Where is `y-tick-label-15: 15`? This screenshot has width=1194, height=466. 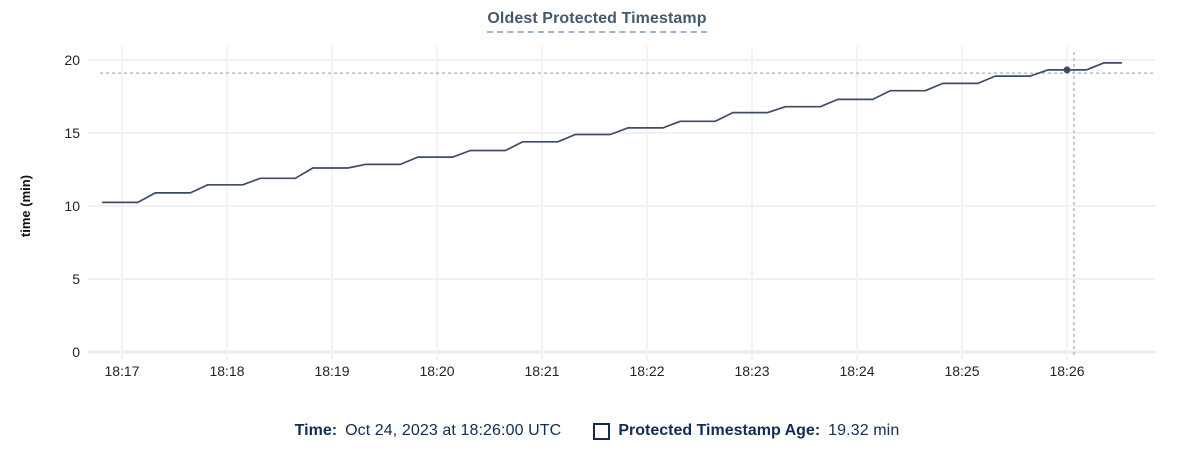
y-tick-label-15: 15 is located at coordinates (72, 133).